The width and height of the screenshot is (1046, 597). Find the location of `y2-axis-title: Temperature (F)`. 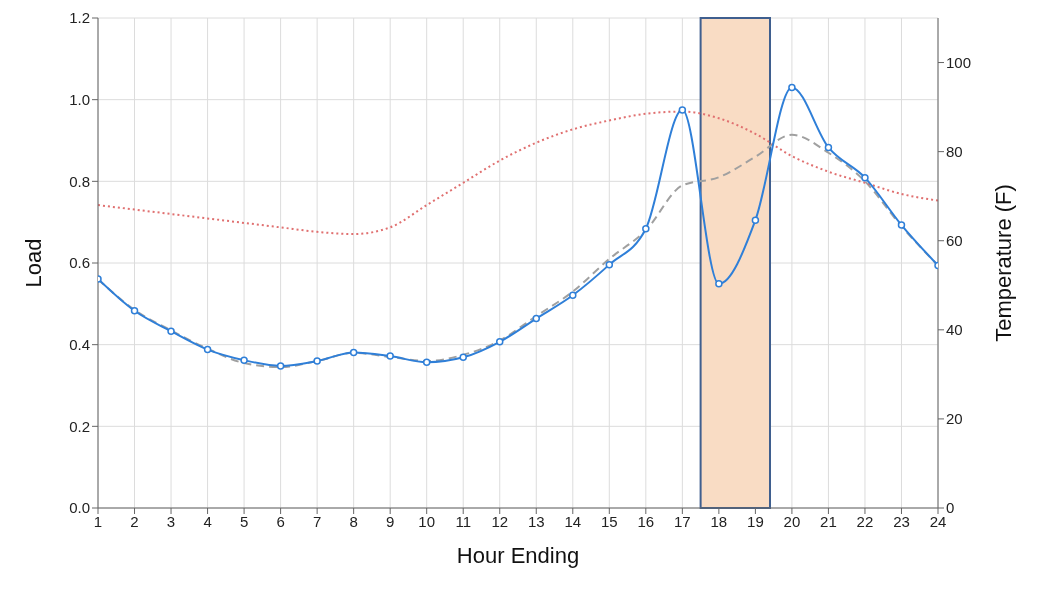

y2-axis-title: Temperature (F) is located at coordinates (1003, 263).